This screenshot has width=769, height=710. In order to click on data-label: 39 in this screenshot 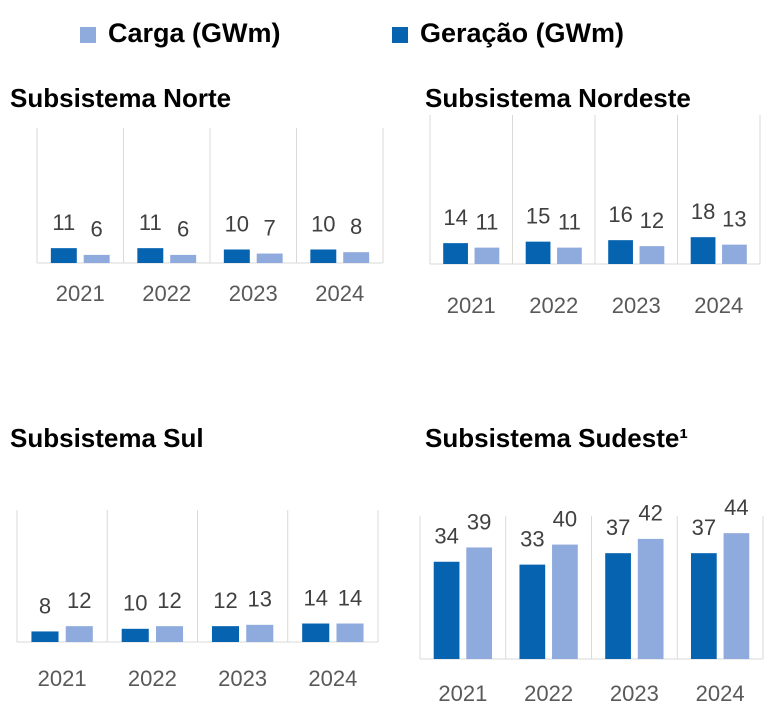, I will do `click(479, 521)`.